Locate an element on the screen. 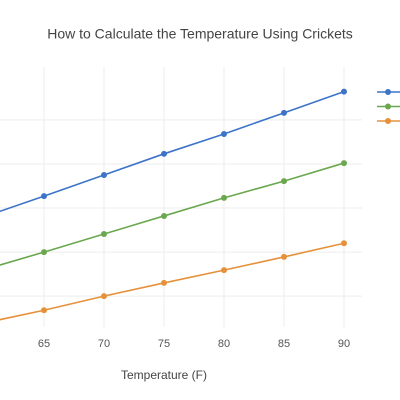  x-axis-title: Temperature (F) is located at coordinates (164, 375).